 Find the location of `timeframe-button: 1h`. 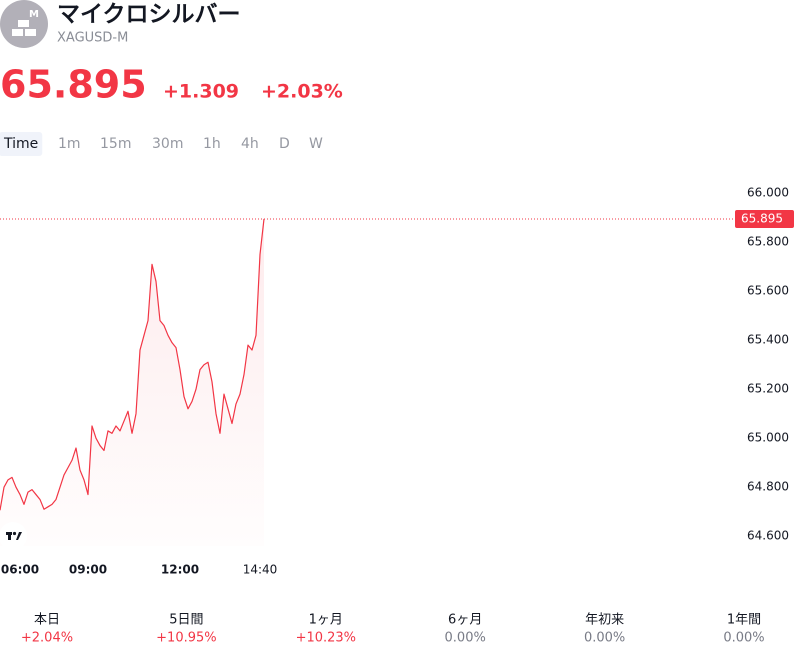

timeframe-button: 1h is located at coordinates (212, 144).